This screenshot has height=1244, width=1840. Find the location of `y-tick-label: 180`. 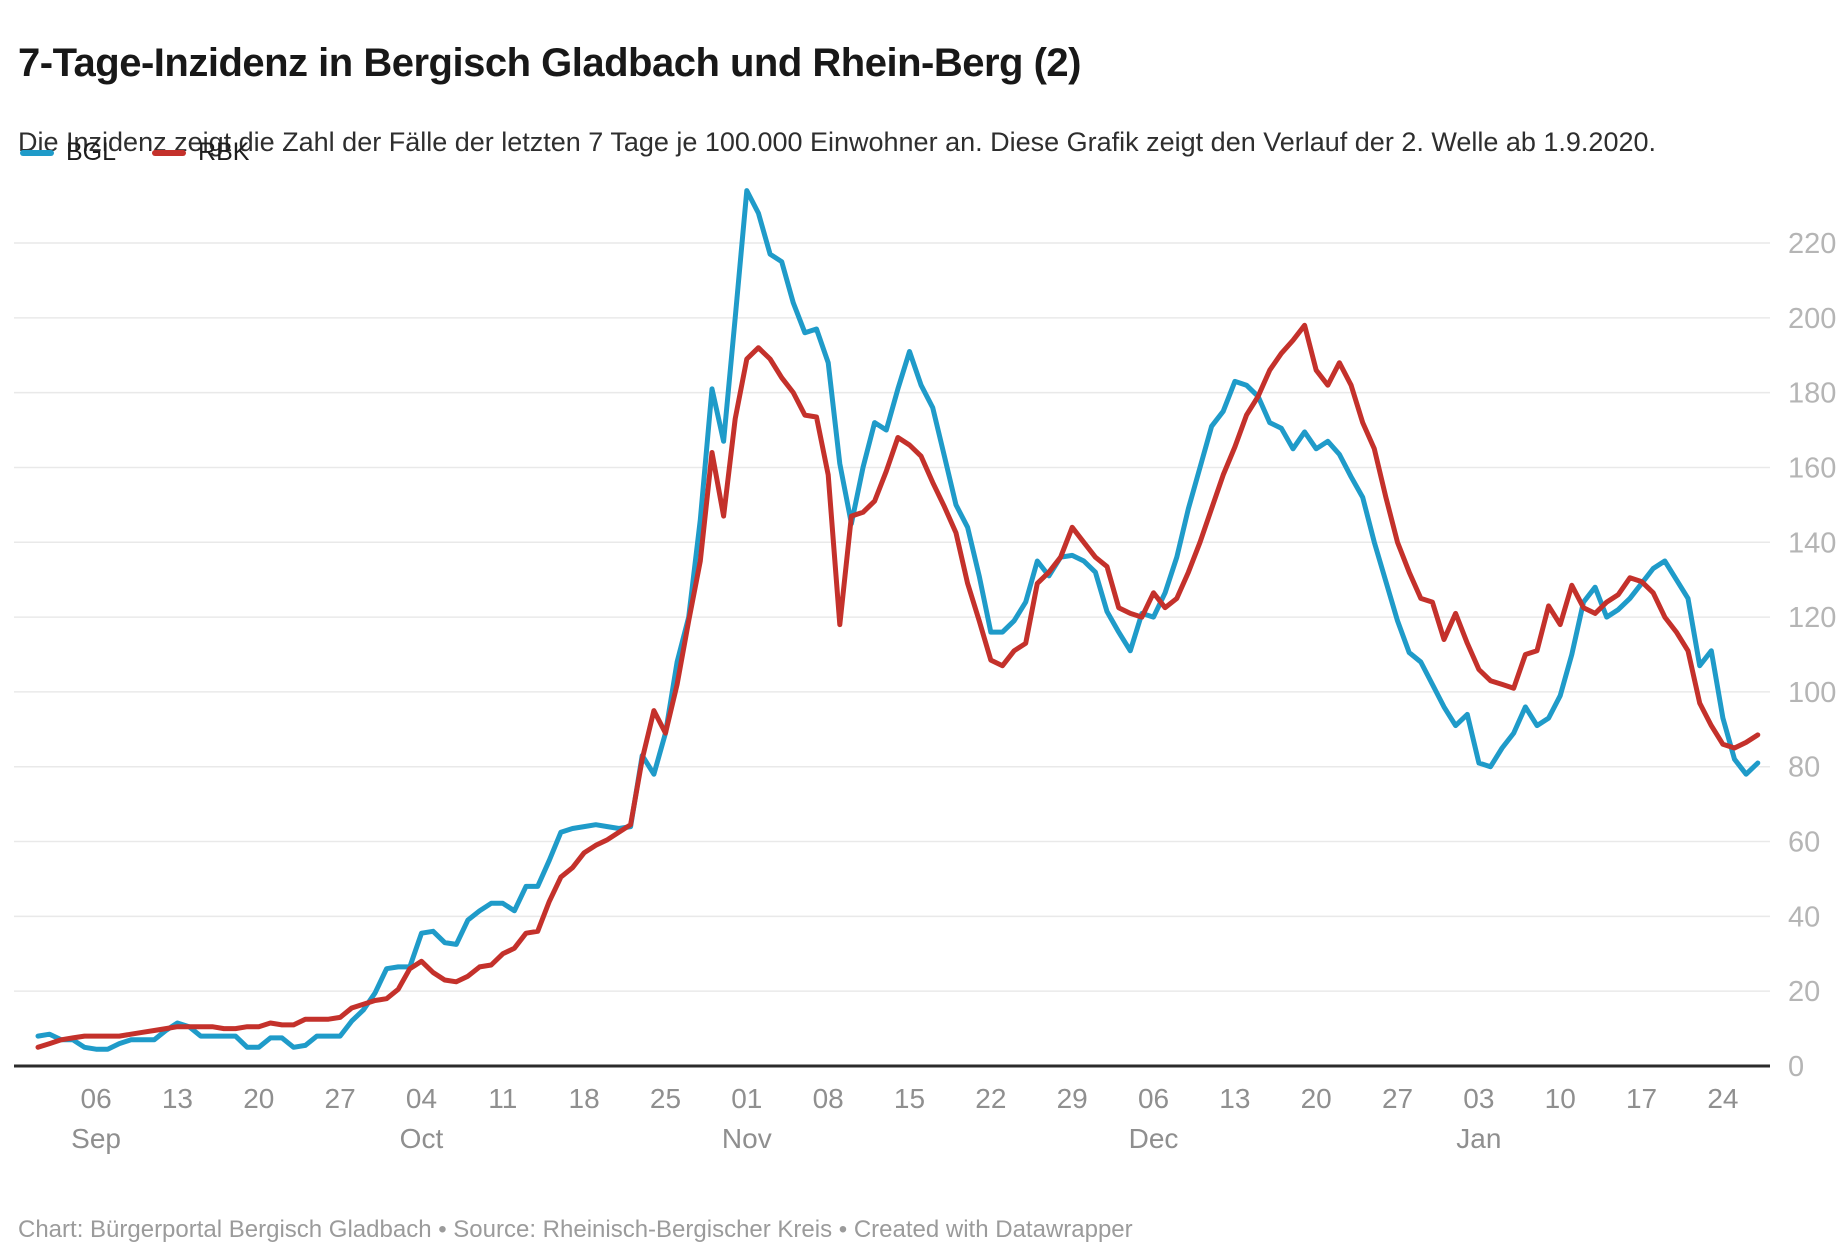

y-tick-label: 180 is located at coordinates (1812, 394).